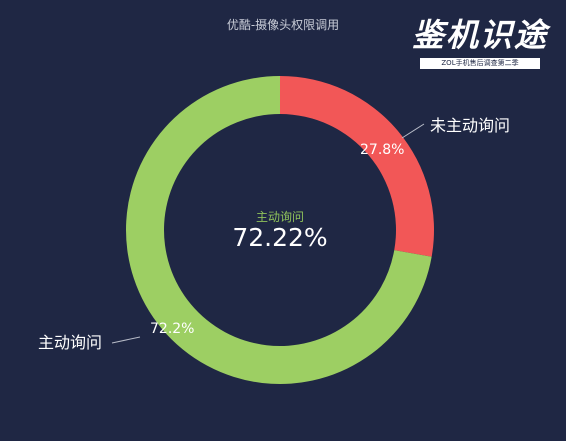 The width and height of the screenshot is (566, 441). What do you see at coordinates (479, 35) in the screenshot?
I see `brand-name: 鉴机识途` at bounding box center [479, 35].